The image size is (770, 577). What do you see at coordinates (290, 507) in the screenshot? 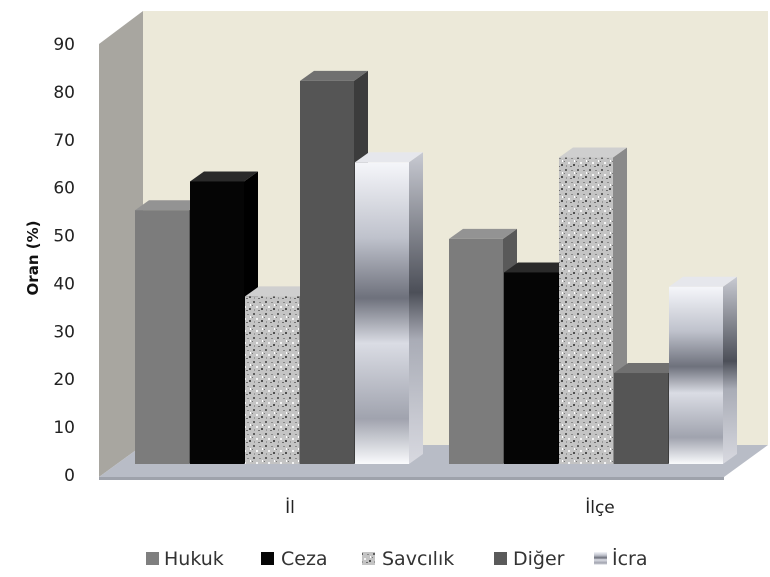
I see `category-label-il: İl` at bounding box center [290, 507].